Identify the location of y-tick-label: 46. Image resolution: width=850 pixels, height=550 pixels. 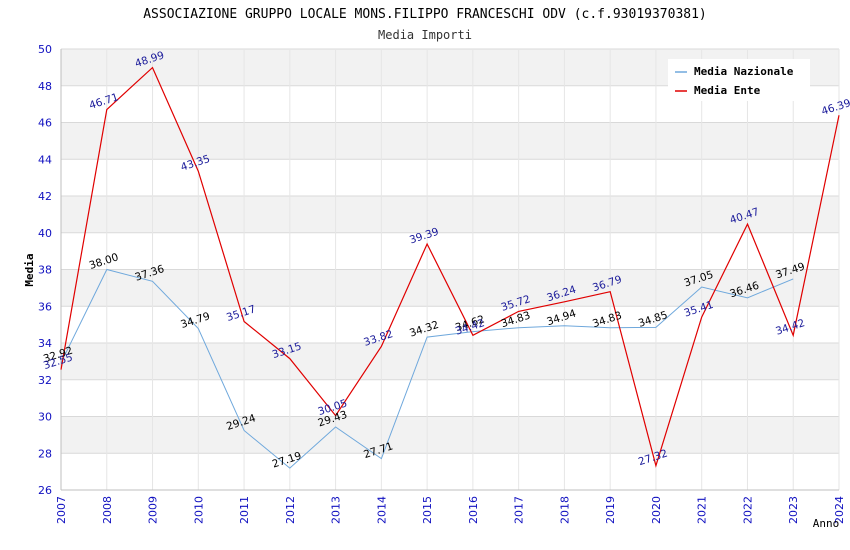
(45, 123).